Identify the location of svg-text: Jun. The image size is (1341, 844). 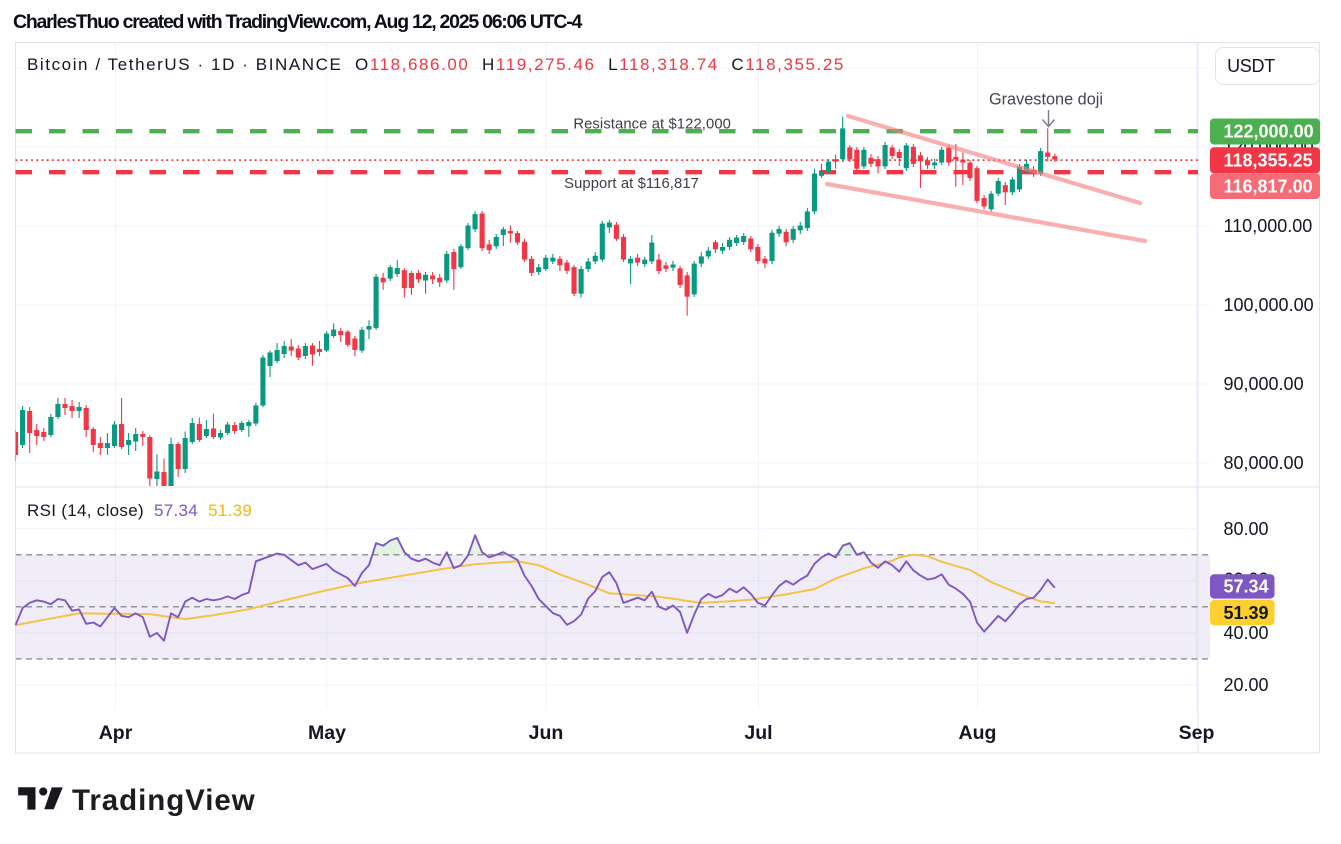
(546, 733).